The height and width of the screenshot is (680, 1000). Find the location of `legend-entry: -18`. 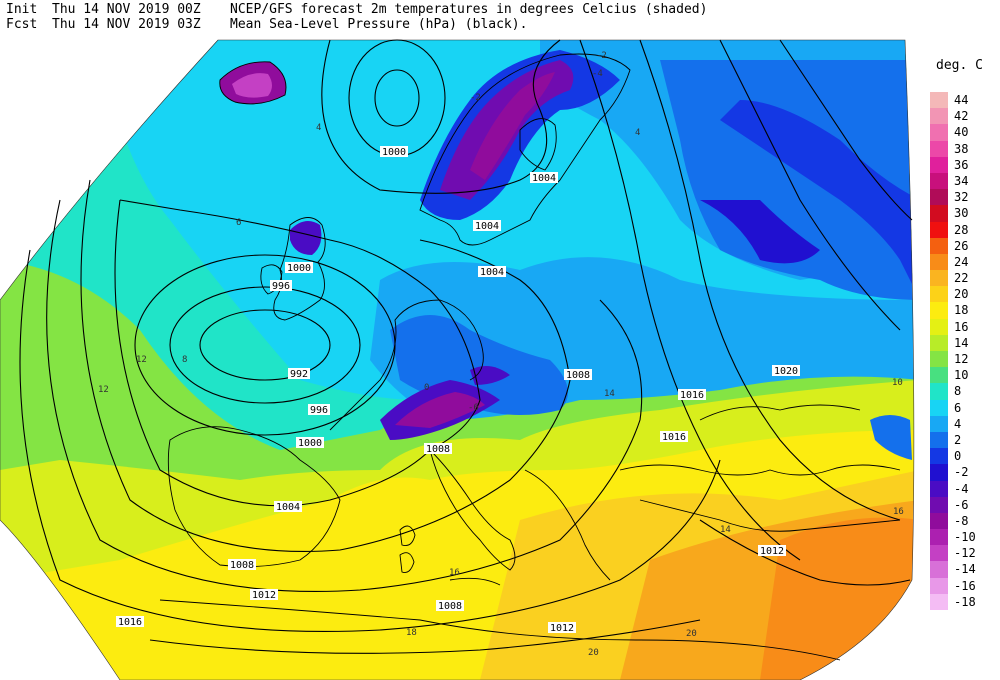

legend-entry: -18 is located at coordinates (965, 601).